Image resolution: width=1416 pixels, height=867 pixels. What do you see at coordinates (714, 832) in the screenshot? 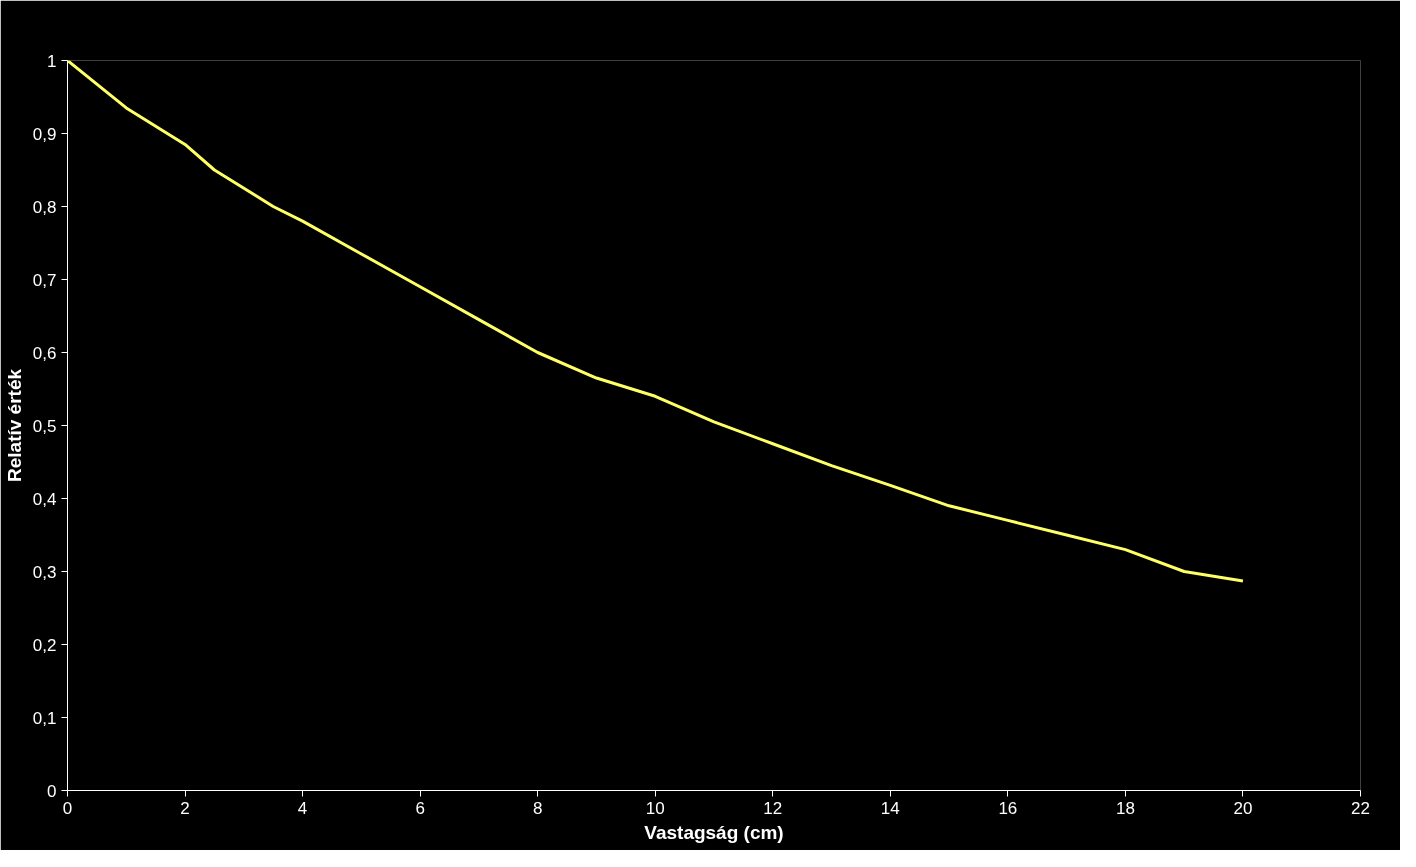
I see `x-axis-title: Vastagság (cm)` at bounding box center [714, 832].